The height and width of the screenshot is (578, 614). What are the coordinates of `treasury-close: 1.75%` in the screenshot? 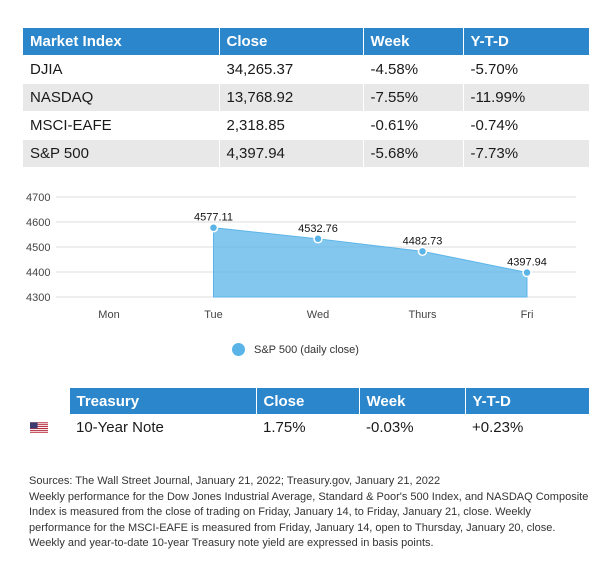 It's located at (307, 427).